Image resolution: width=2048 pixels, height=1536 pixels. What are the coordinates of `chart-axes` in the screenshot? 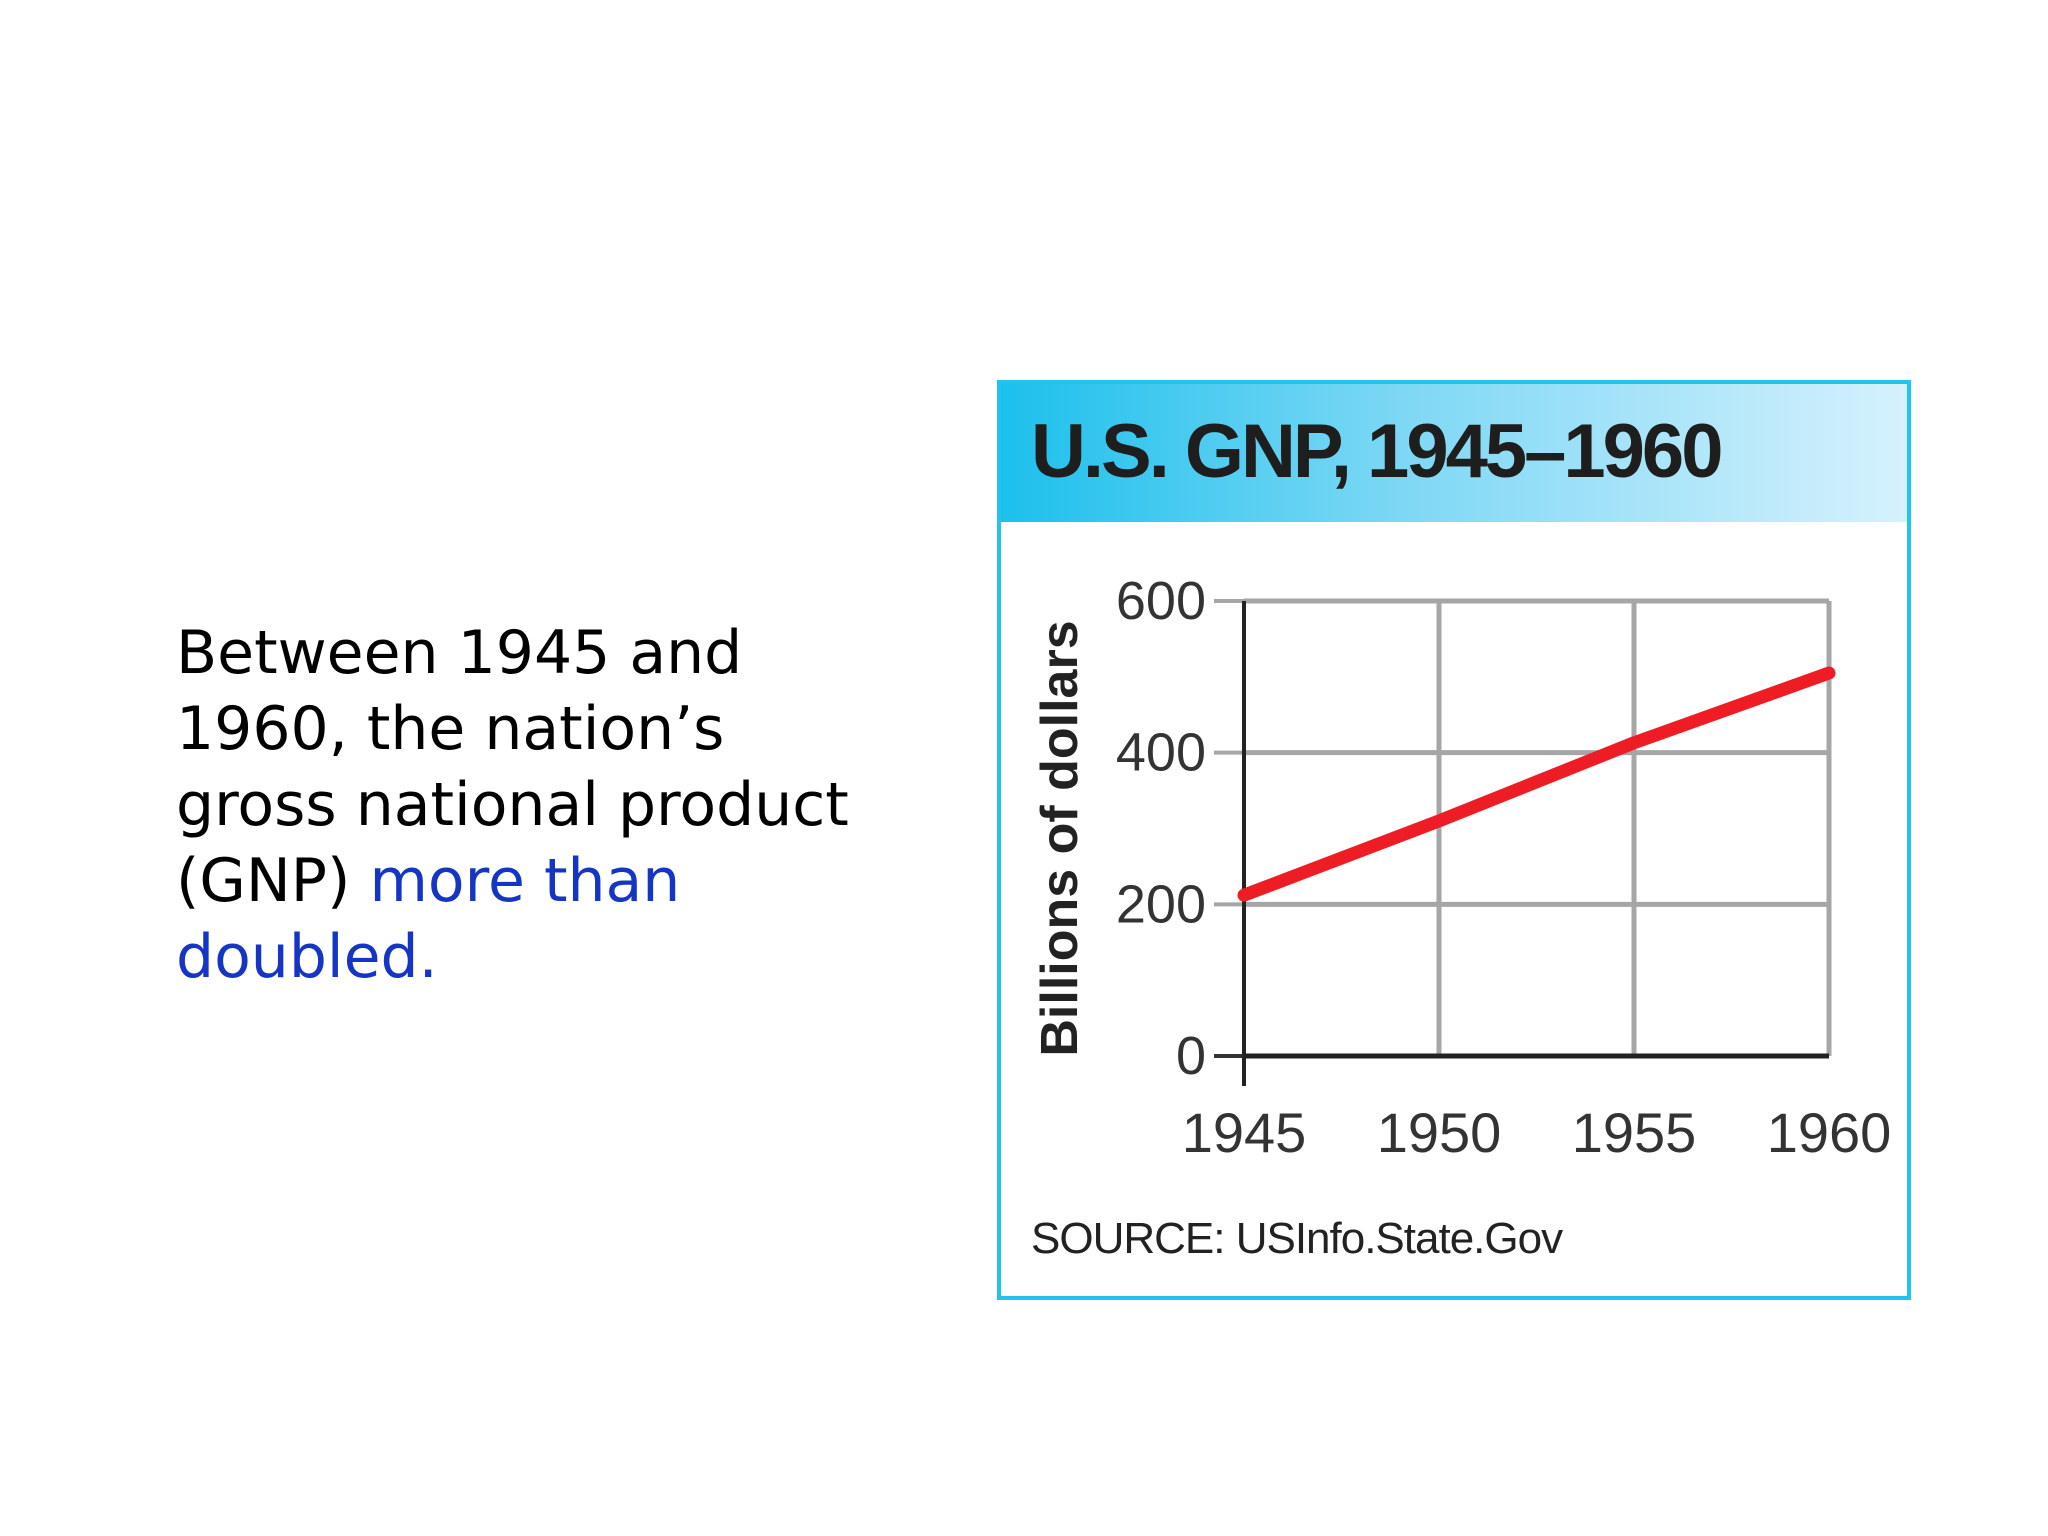 It's located at (1521, 842).